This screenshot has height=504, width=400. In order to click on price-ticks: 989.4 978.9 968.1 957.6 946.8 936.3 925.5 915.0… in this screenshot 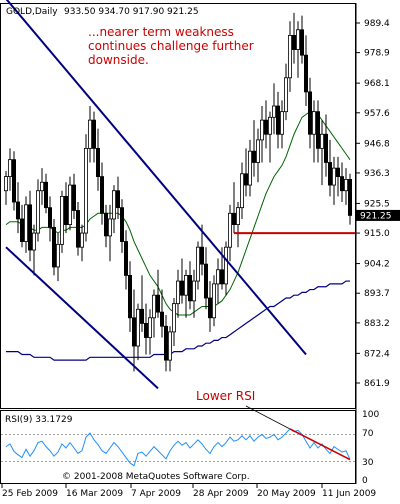, I will do `click(372, 204)`.